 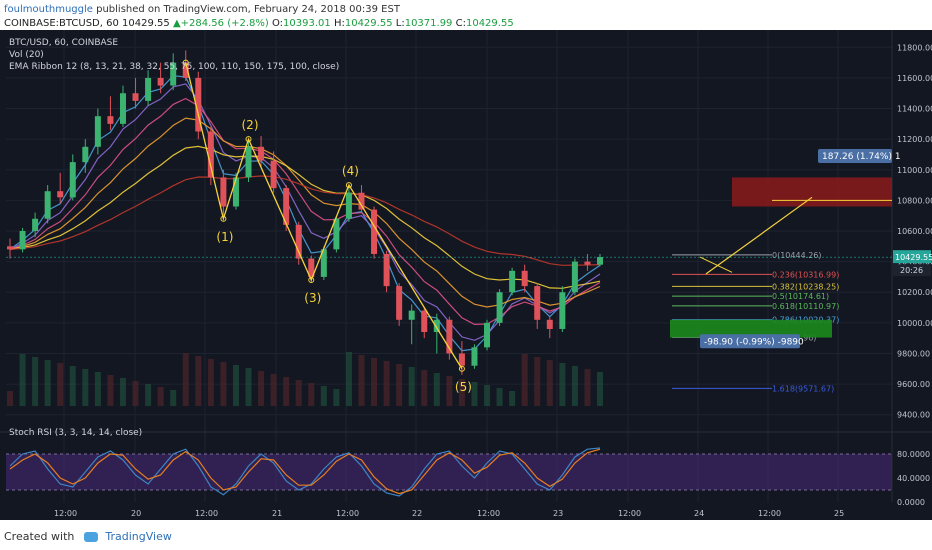 What do you see at coordinates (914, 139) in the screenshot?
I see `y-tick-label: 11200.00` at bounding box center [914, 139].